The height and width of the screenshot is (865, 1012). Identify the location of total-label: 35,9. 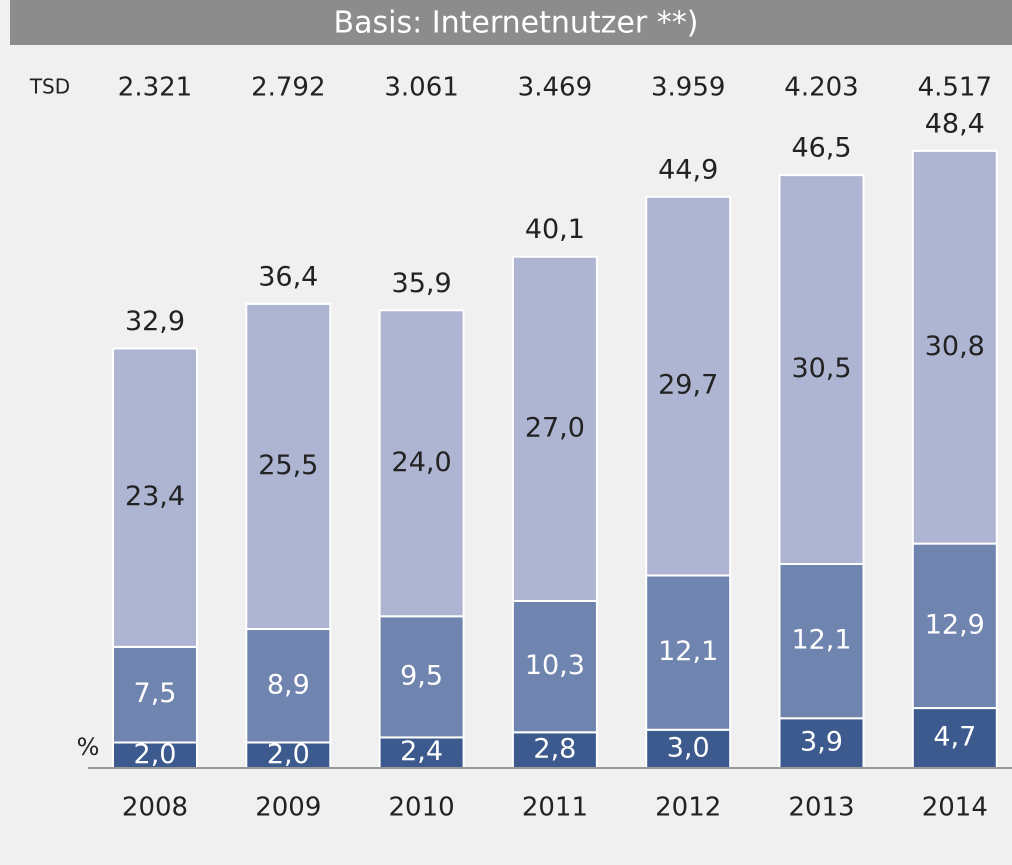
(422, 283).